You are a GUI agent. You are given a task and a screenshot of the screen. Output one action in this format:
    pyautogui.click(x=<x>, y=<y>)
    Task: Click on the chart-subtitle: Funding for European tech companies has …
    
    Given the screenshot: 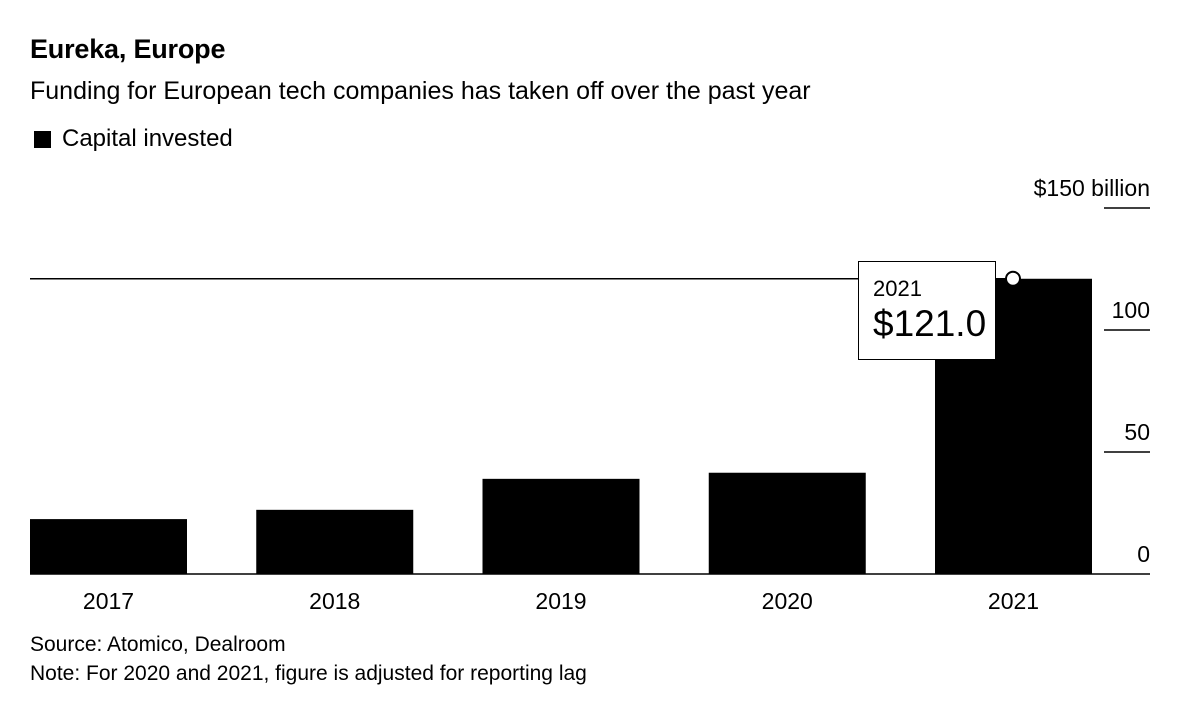 What is the action you would take?
    pyautogui.click(x=420, y=91)
    